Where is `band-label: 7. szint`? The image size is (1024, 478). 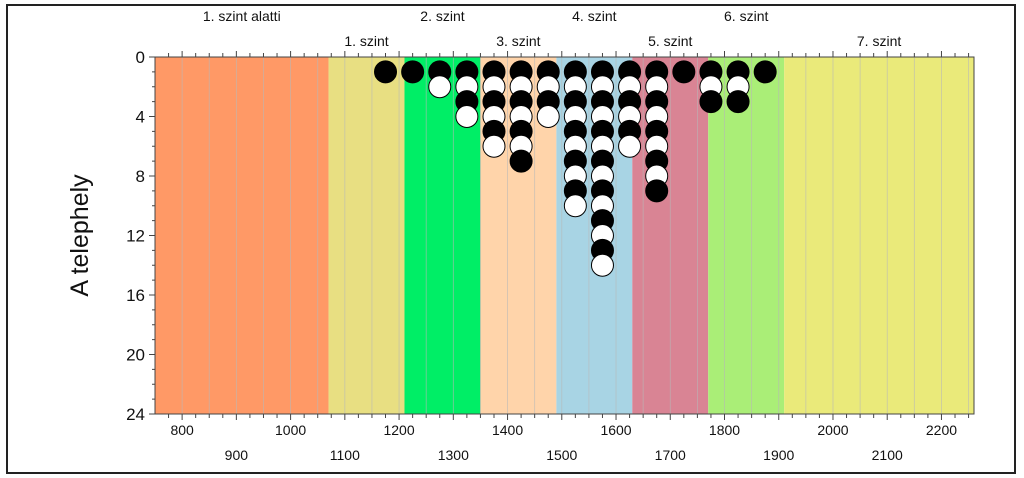
band-label: 7. szint is located at coordinates (879, 41).